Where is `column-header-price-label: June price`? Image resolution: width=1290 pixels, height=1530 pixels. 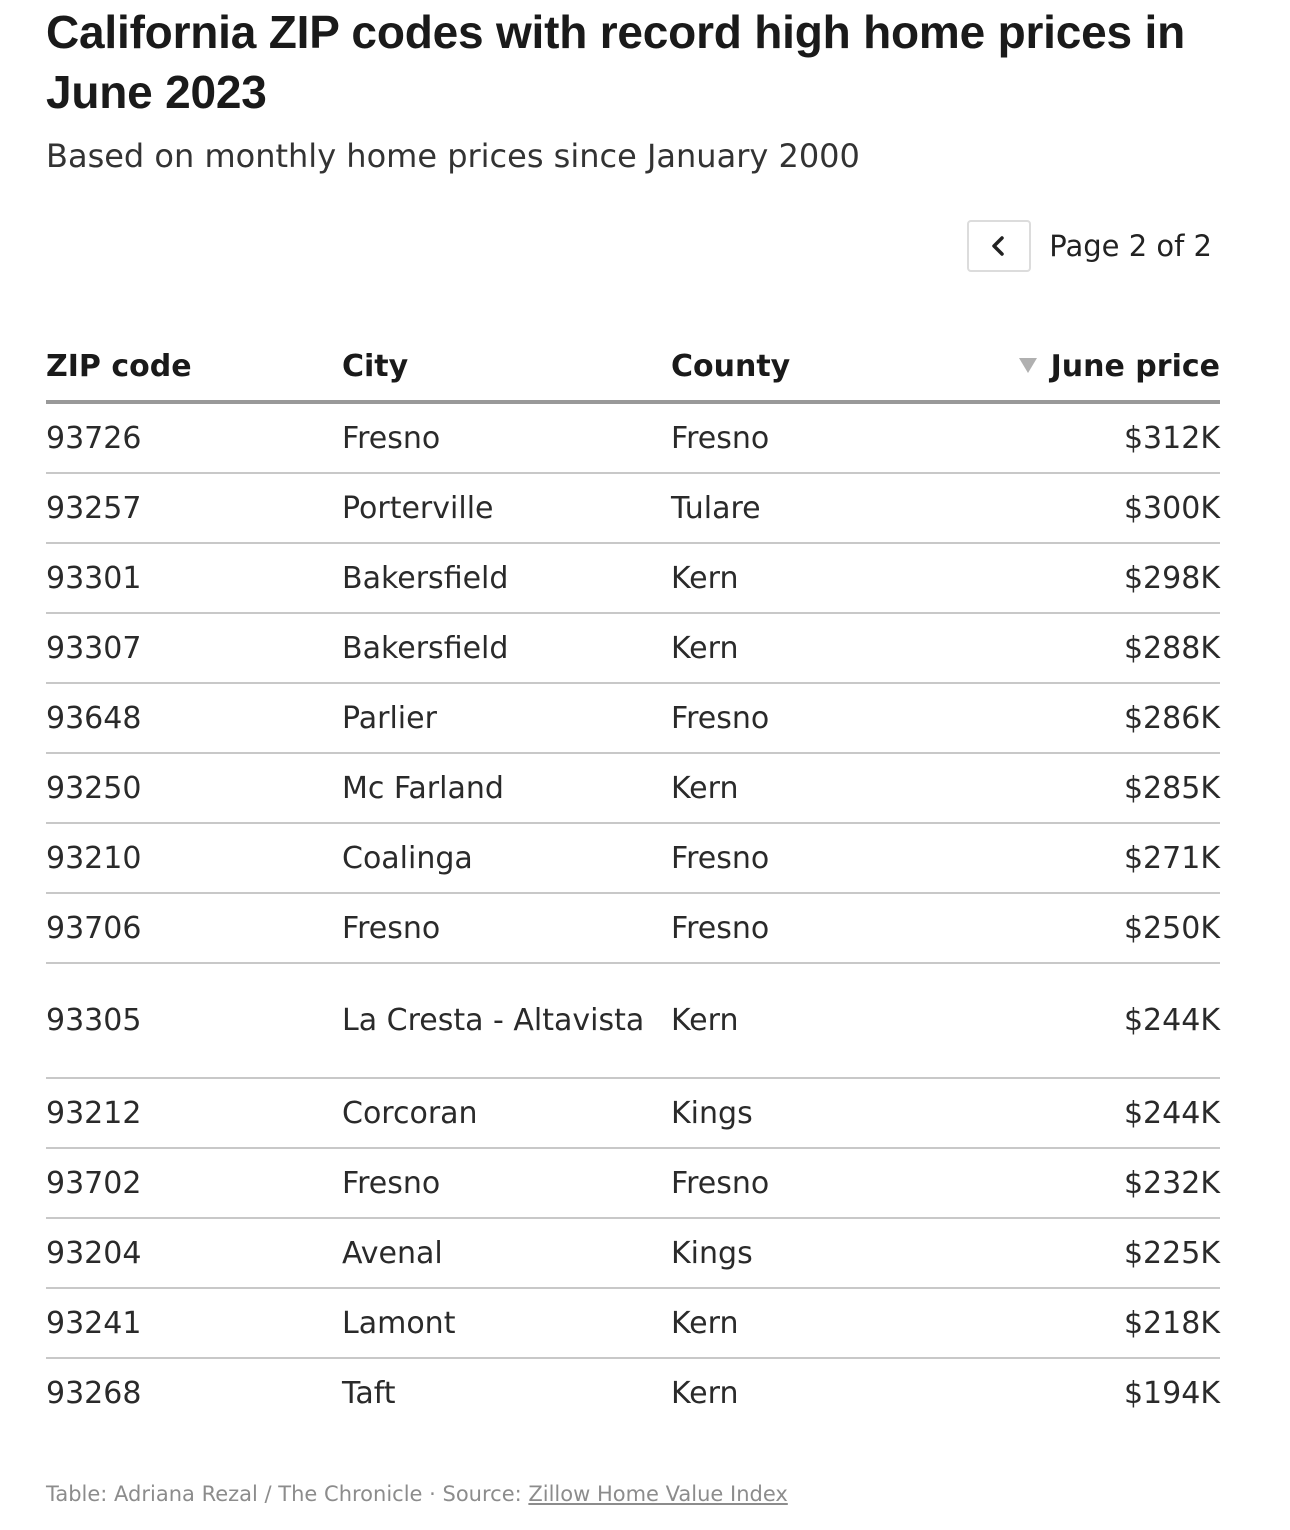
column-header-price-label: June price is located at coordinates (1135, 366).